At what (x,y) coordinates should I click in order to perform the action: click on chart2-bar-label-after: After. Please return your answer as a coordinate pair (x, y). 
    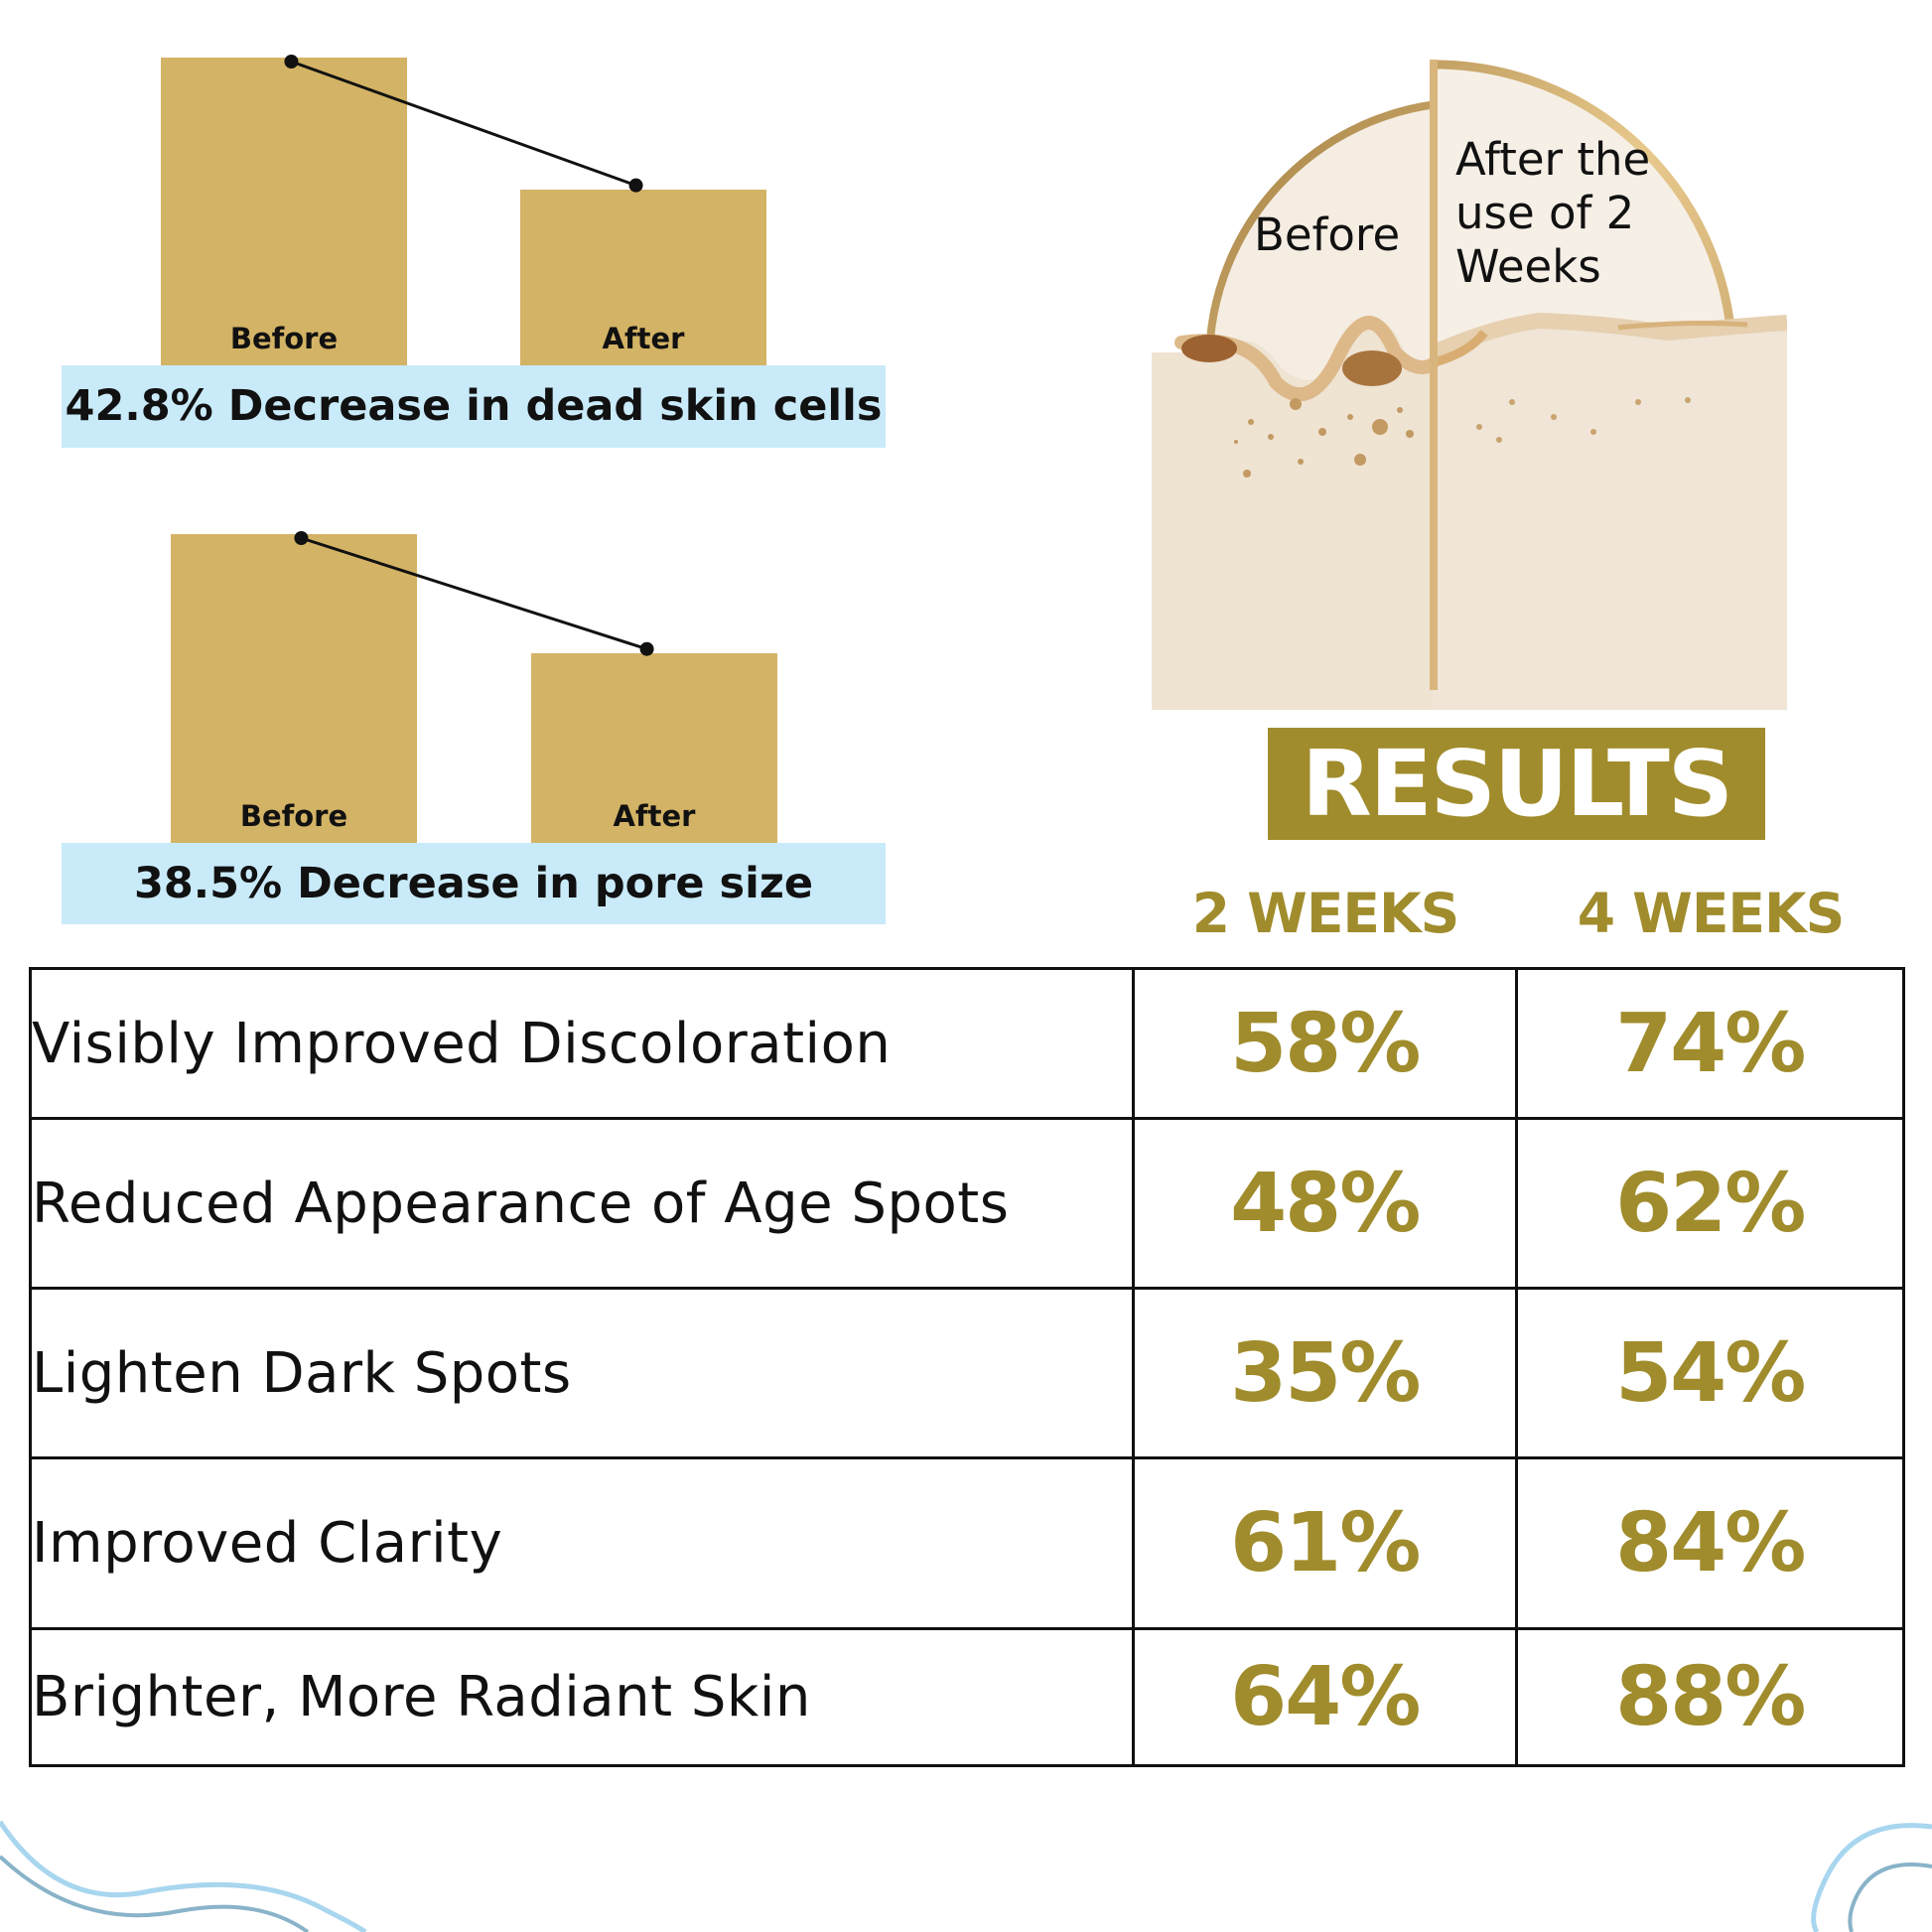
    Looking at the image, I should click on (654, 816).